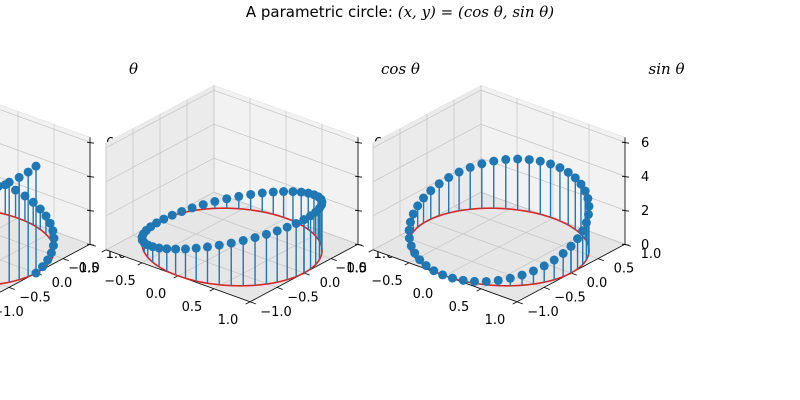 The height and width of the screenshot is (400, 800). Describe the element at coordinates (651, 254) in the screenshot. I see `y-tick-label: 1.0` at that location.